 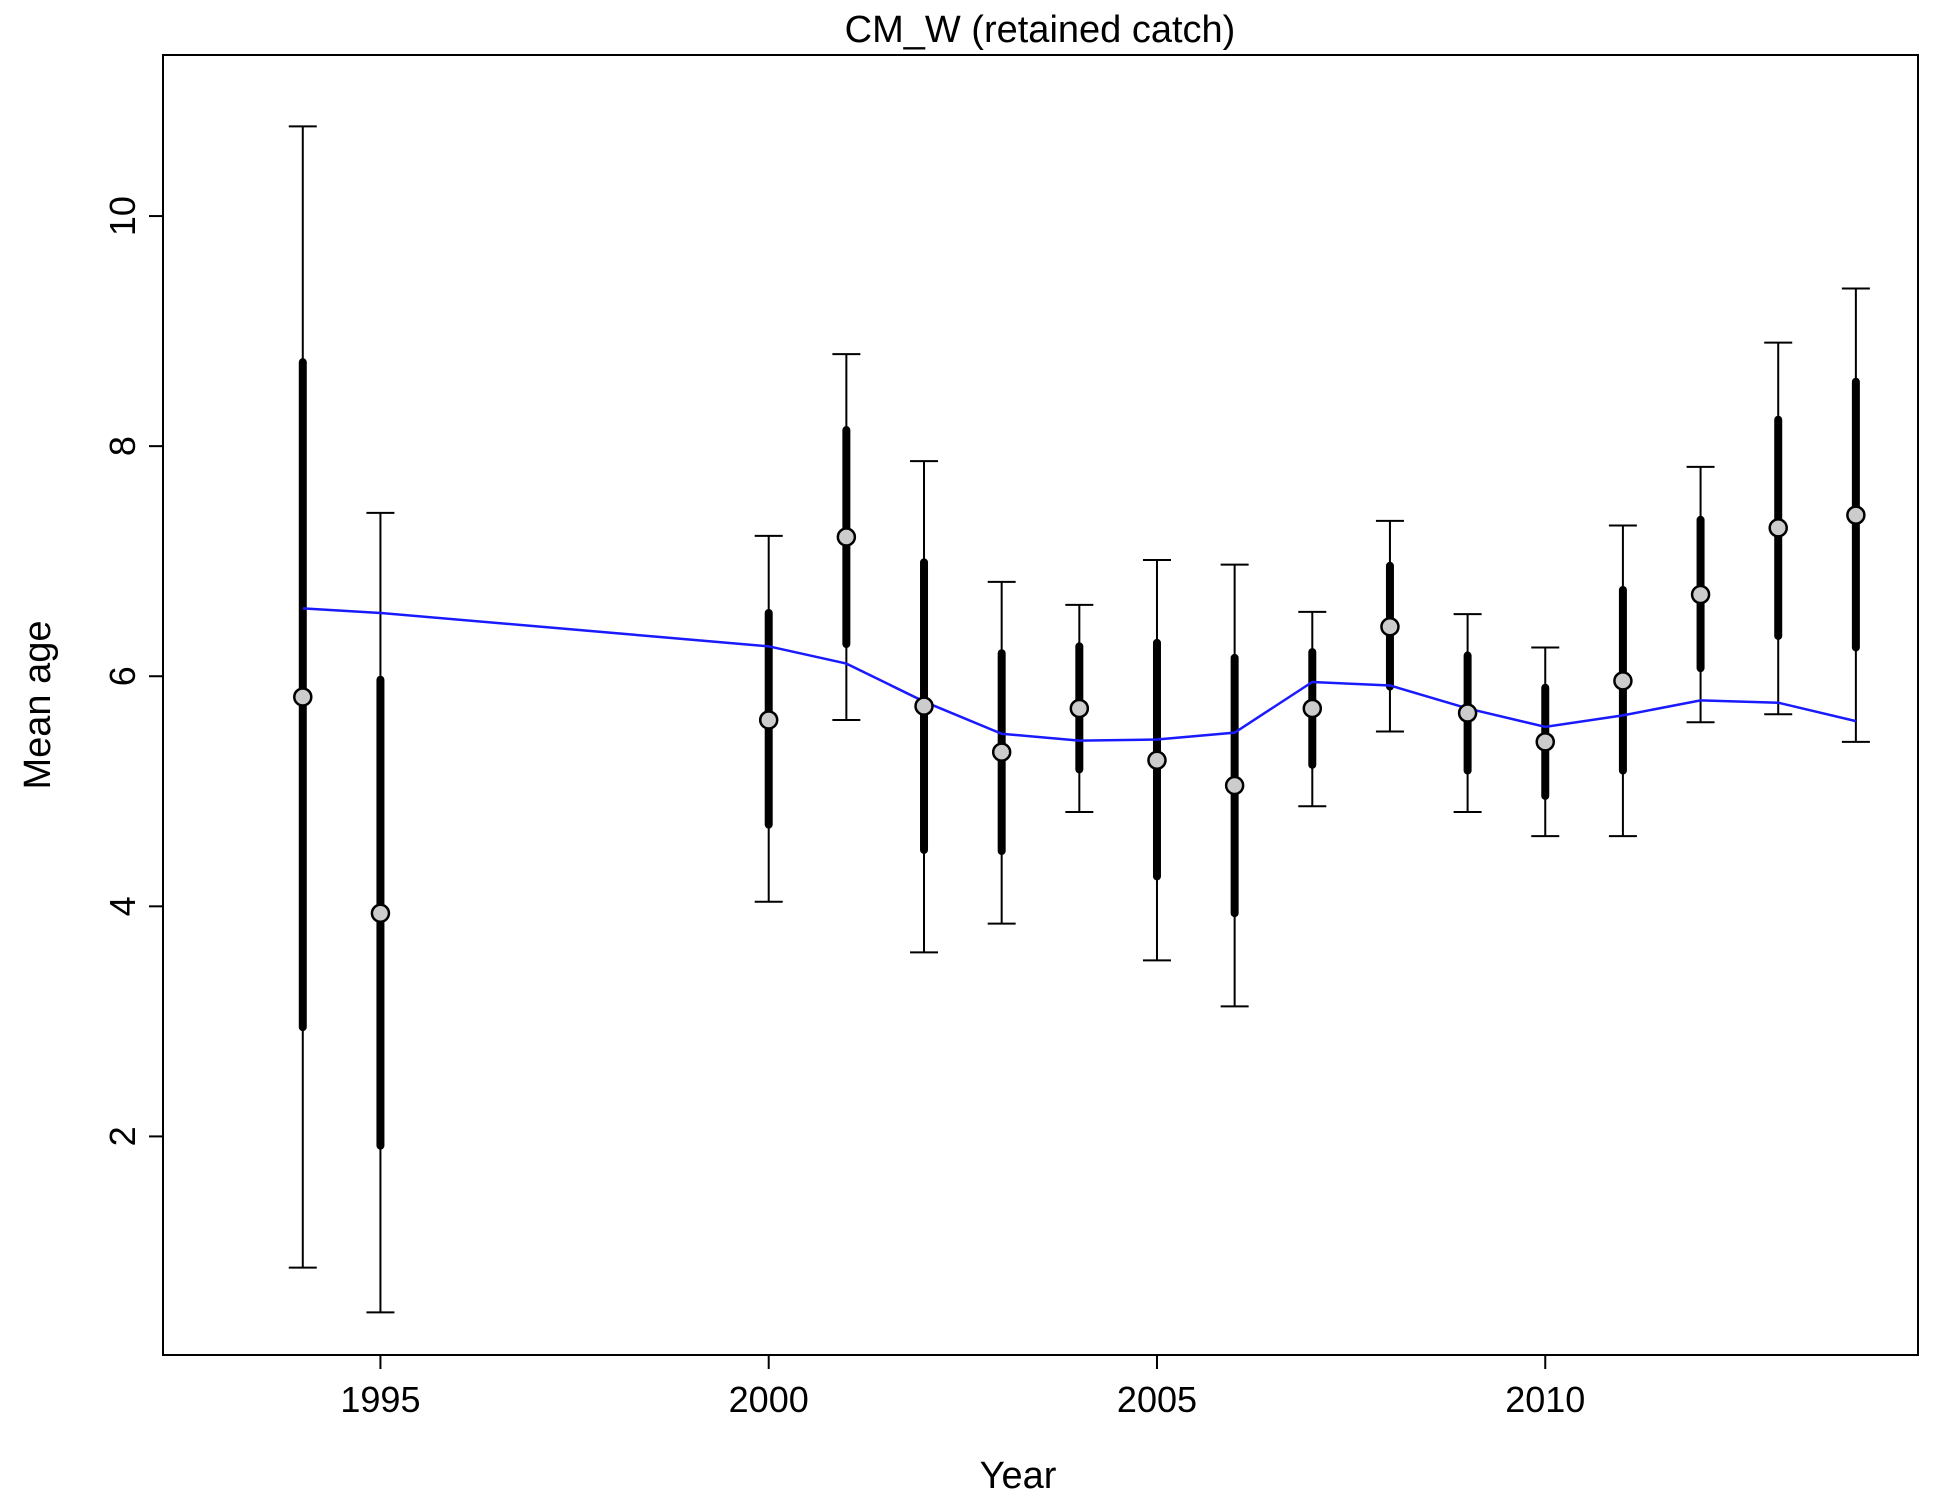 I want to click on x-tick-label-2000: 2000, so click(x=769, y=1399).